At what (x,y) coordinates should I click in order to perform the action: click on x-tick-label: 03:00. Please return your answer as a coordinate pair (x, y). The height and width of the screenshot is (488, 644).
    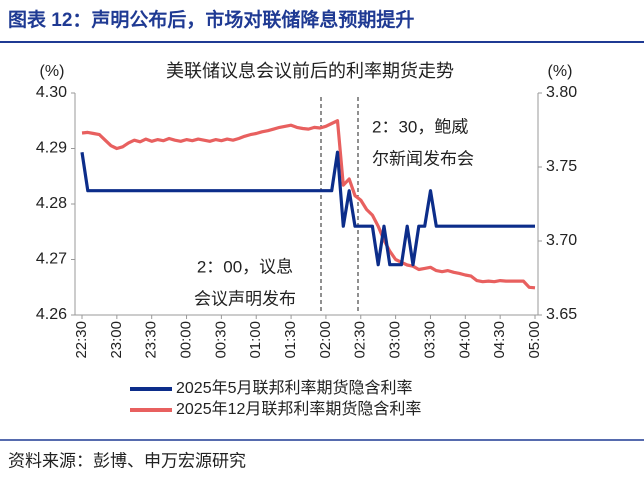
    Looking at the image, I should click on (395, 340).